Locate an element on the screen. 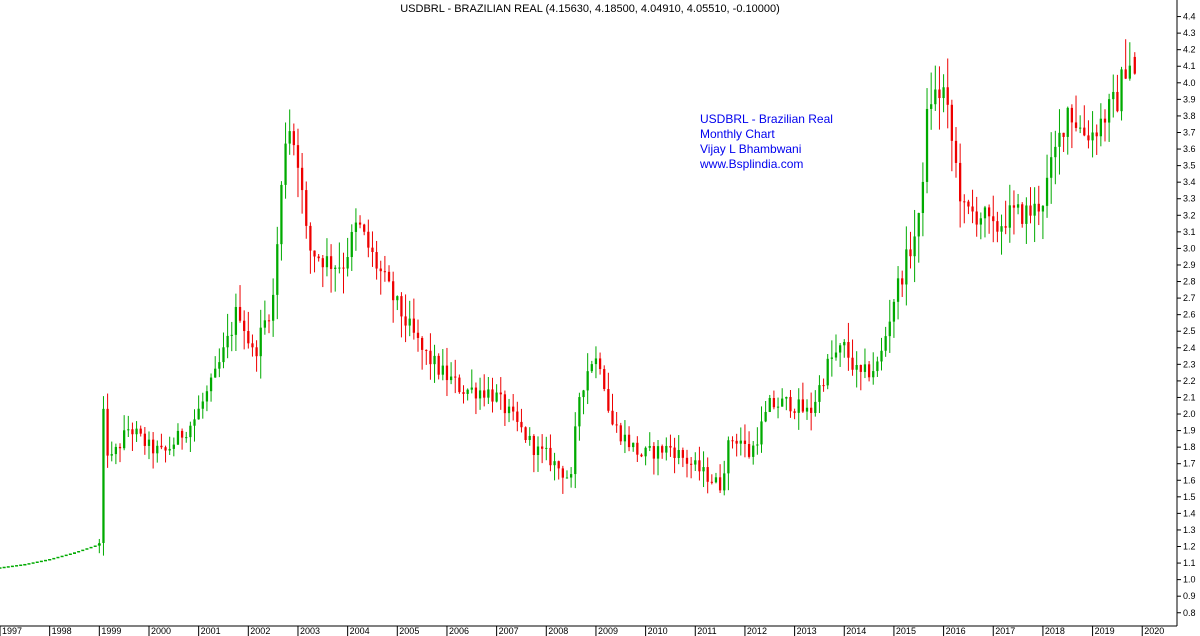 The height and width of the screenshot is (636, 1200). x-tick-label: 1998 is located at coordinates (62, 631).